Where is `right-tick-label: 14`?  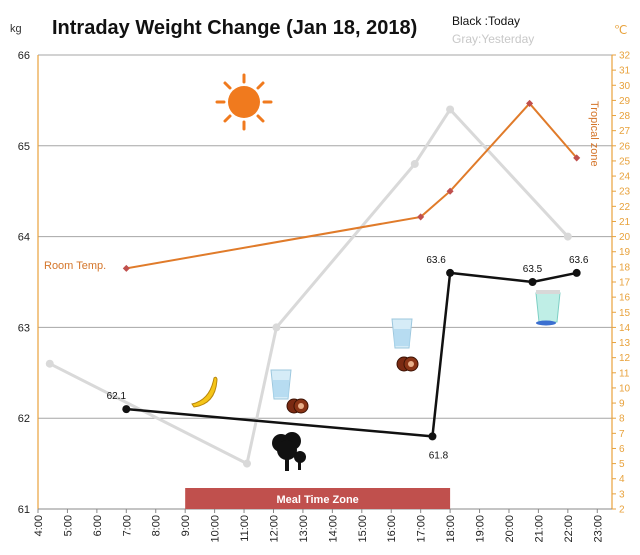
right-tick-label: 14 is located at coordinates (625, 328).